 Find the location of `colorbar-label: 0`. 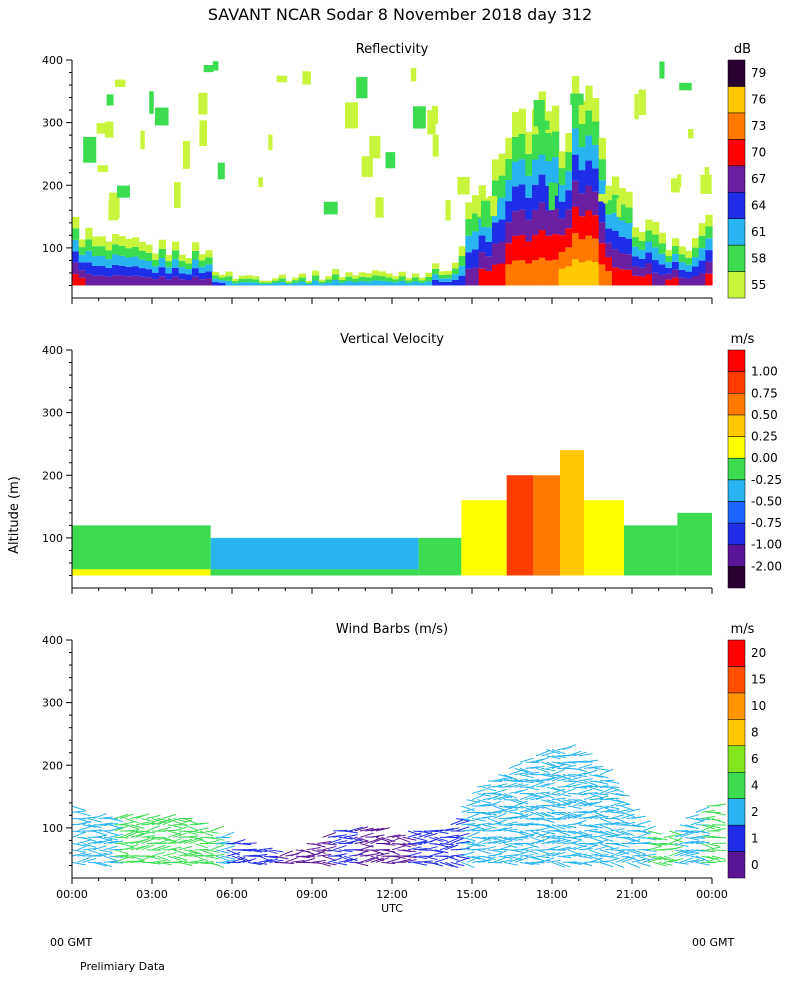

colorbar-label: 0 is located at coordinates (755, 865).